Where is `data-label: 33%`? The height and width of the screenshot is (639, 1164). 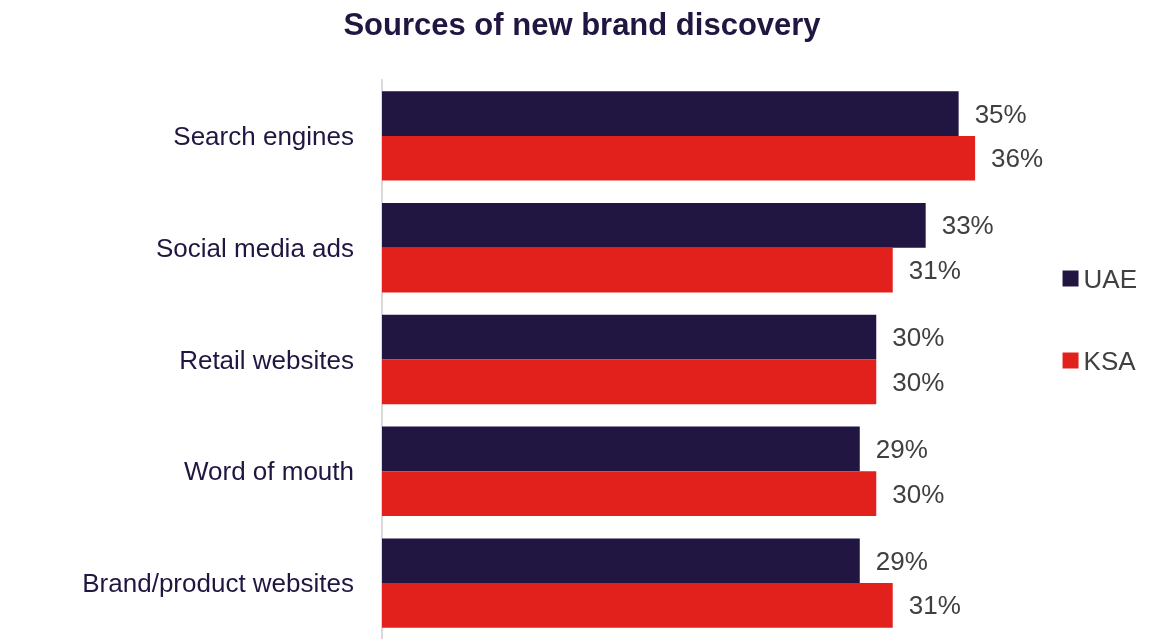
data-label: 33% is located at coordinates (967, 225).